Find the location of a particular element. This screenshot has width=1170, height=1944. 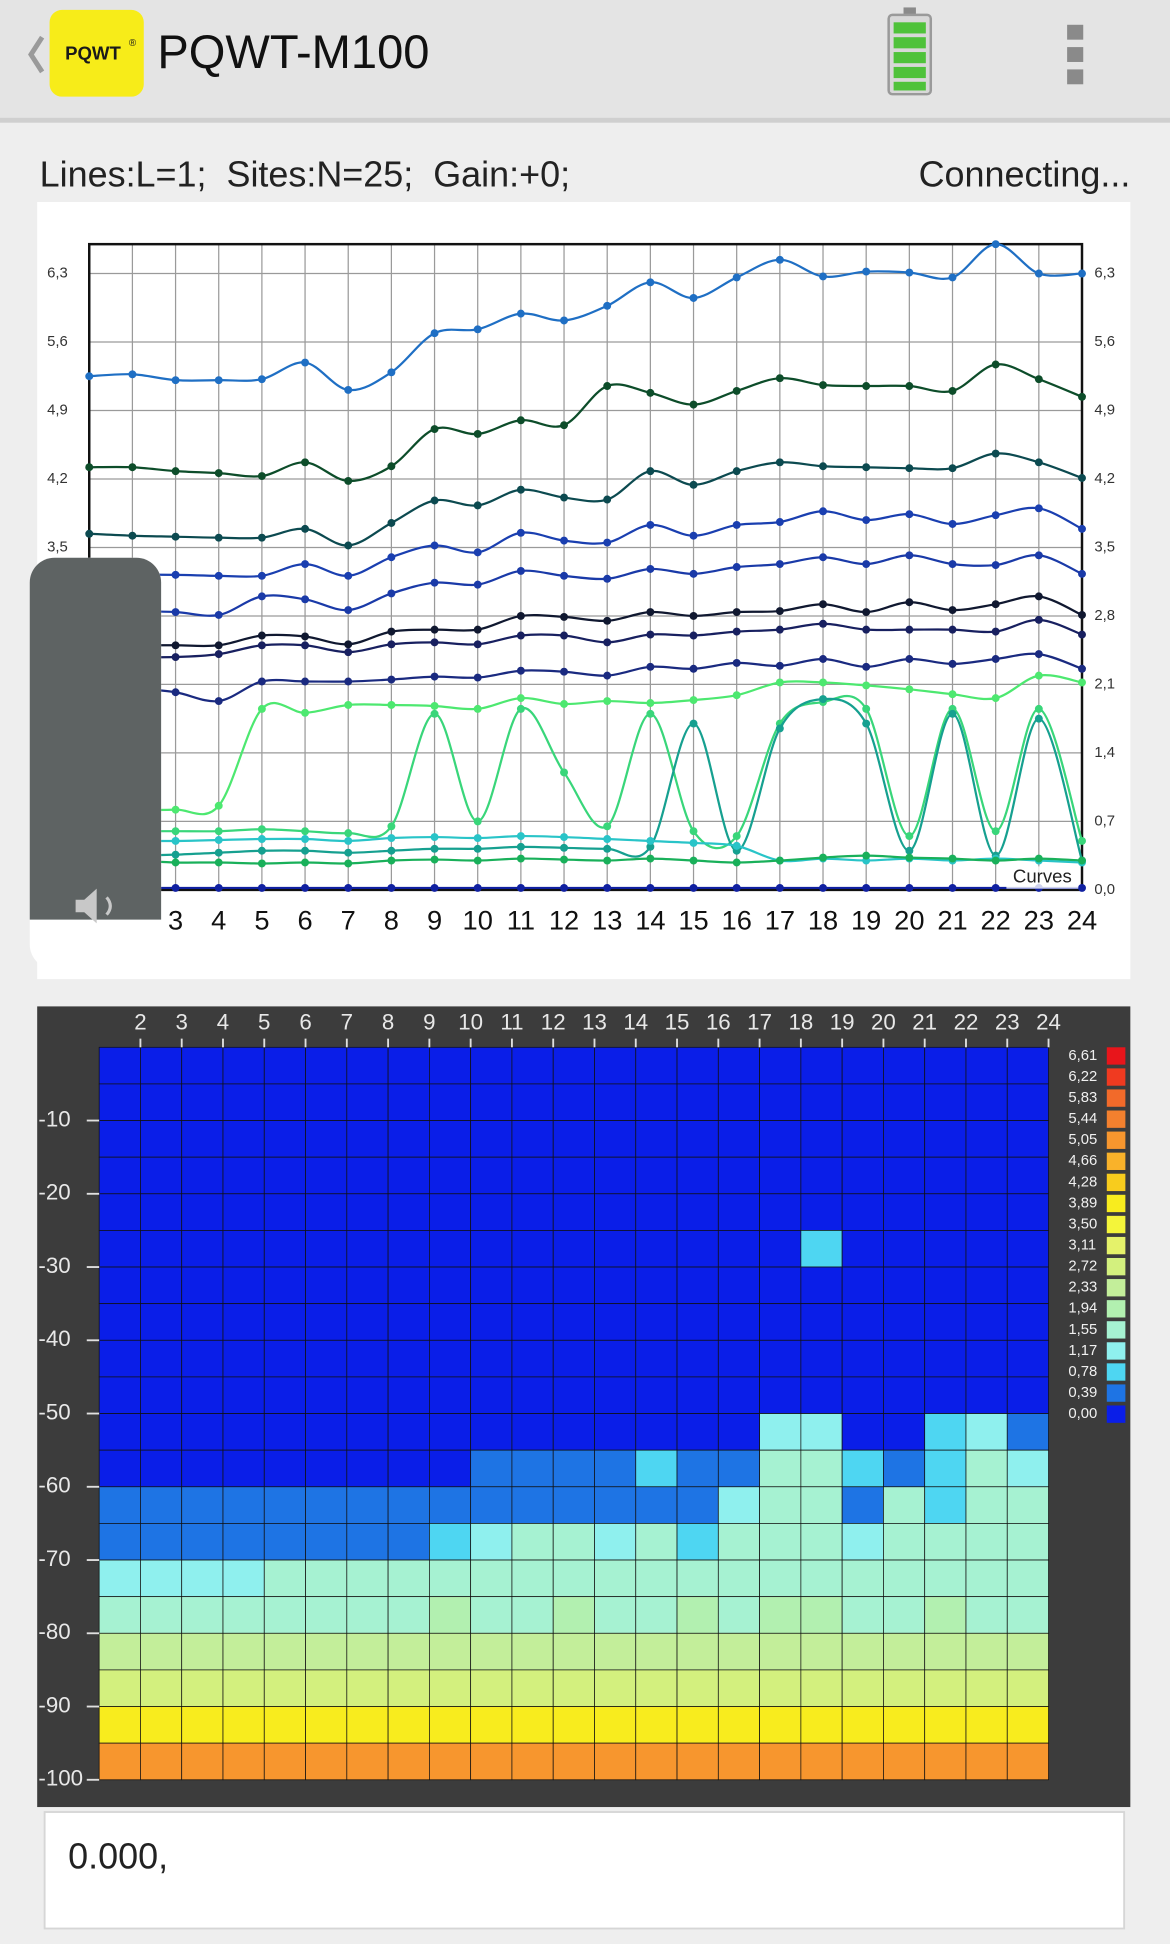

legend-label: 5,44 is located at coordinates (1082, 1119).